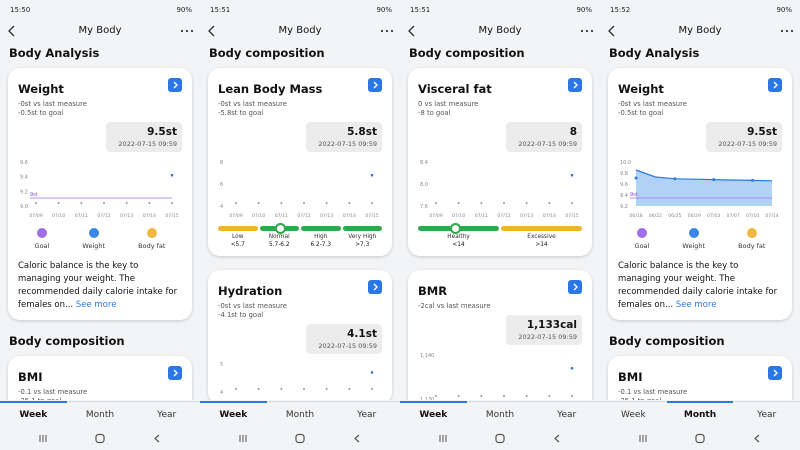  What do you see at coordinates (301, 31) in the screenshot?
I see `header-icons` at bounding box center [301, 31].